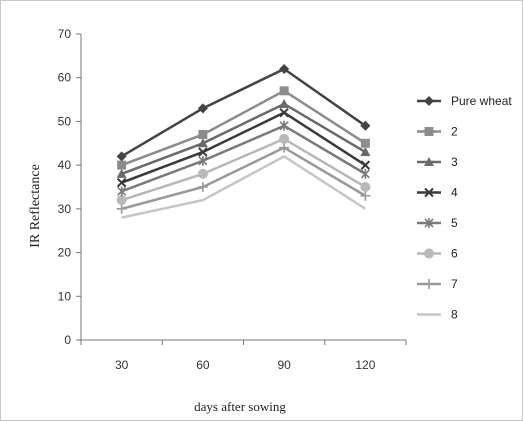 The image size is (523, 422). What do you see at coordinates (65, 253) in the screenshot?
I see `y-tick-label: 20` at bounding box center [65, 253].